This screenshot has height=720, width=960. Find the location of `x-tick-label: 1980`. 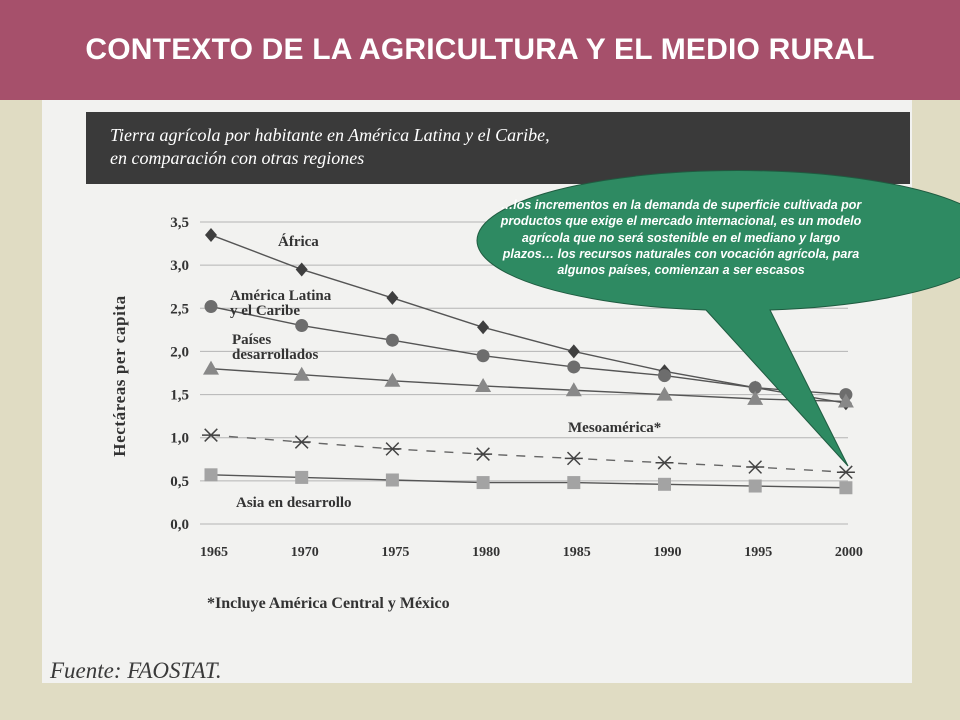

x-tick-label: 1980 is located at coordinates (486, 552).